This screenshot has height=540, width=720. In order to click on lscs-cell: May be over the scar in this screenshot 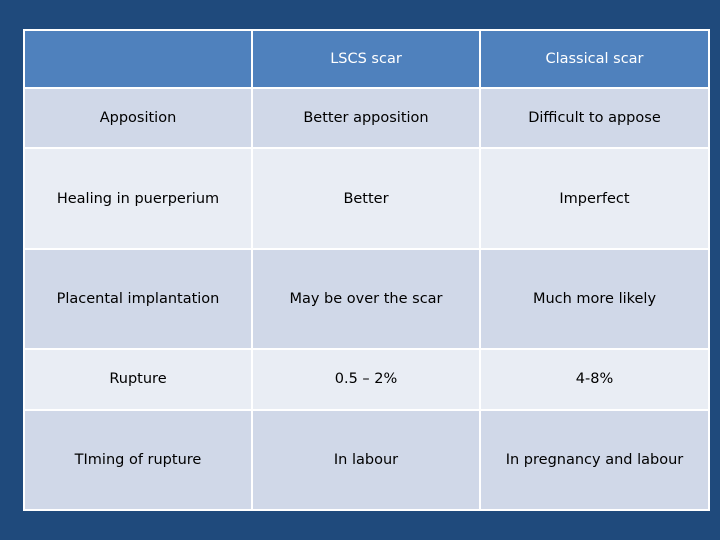, I will do `click(366, 299)`.